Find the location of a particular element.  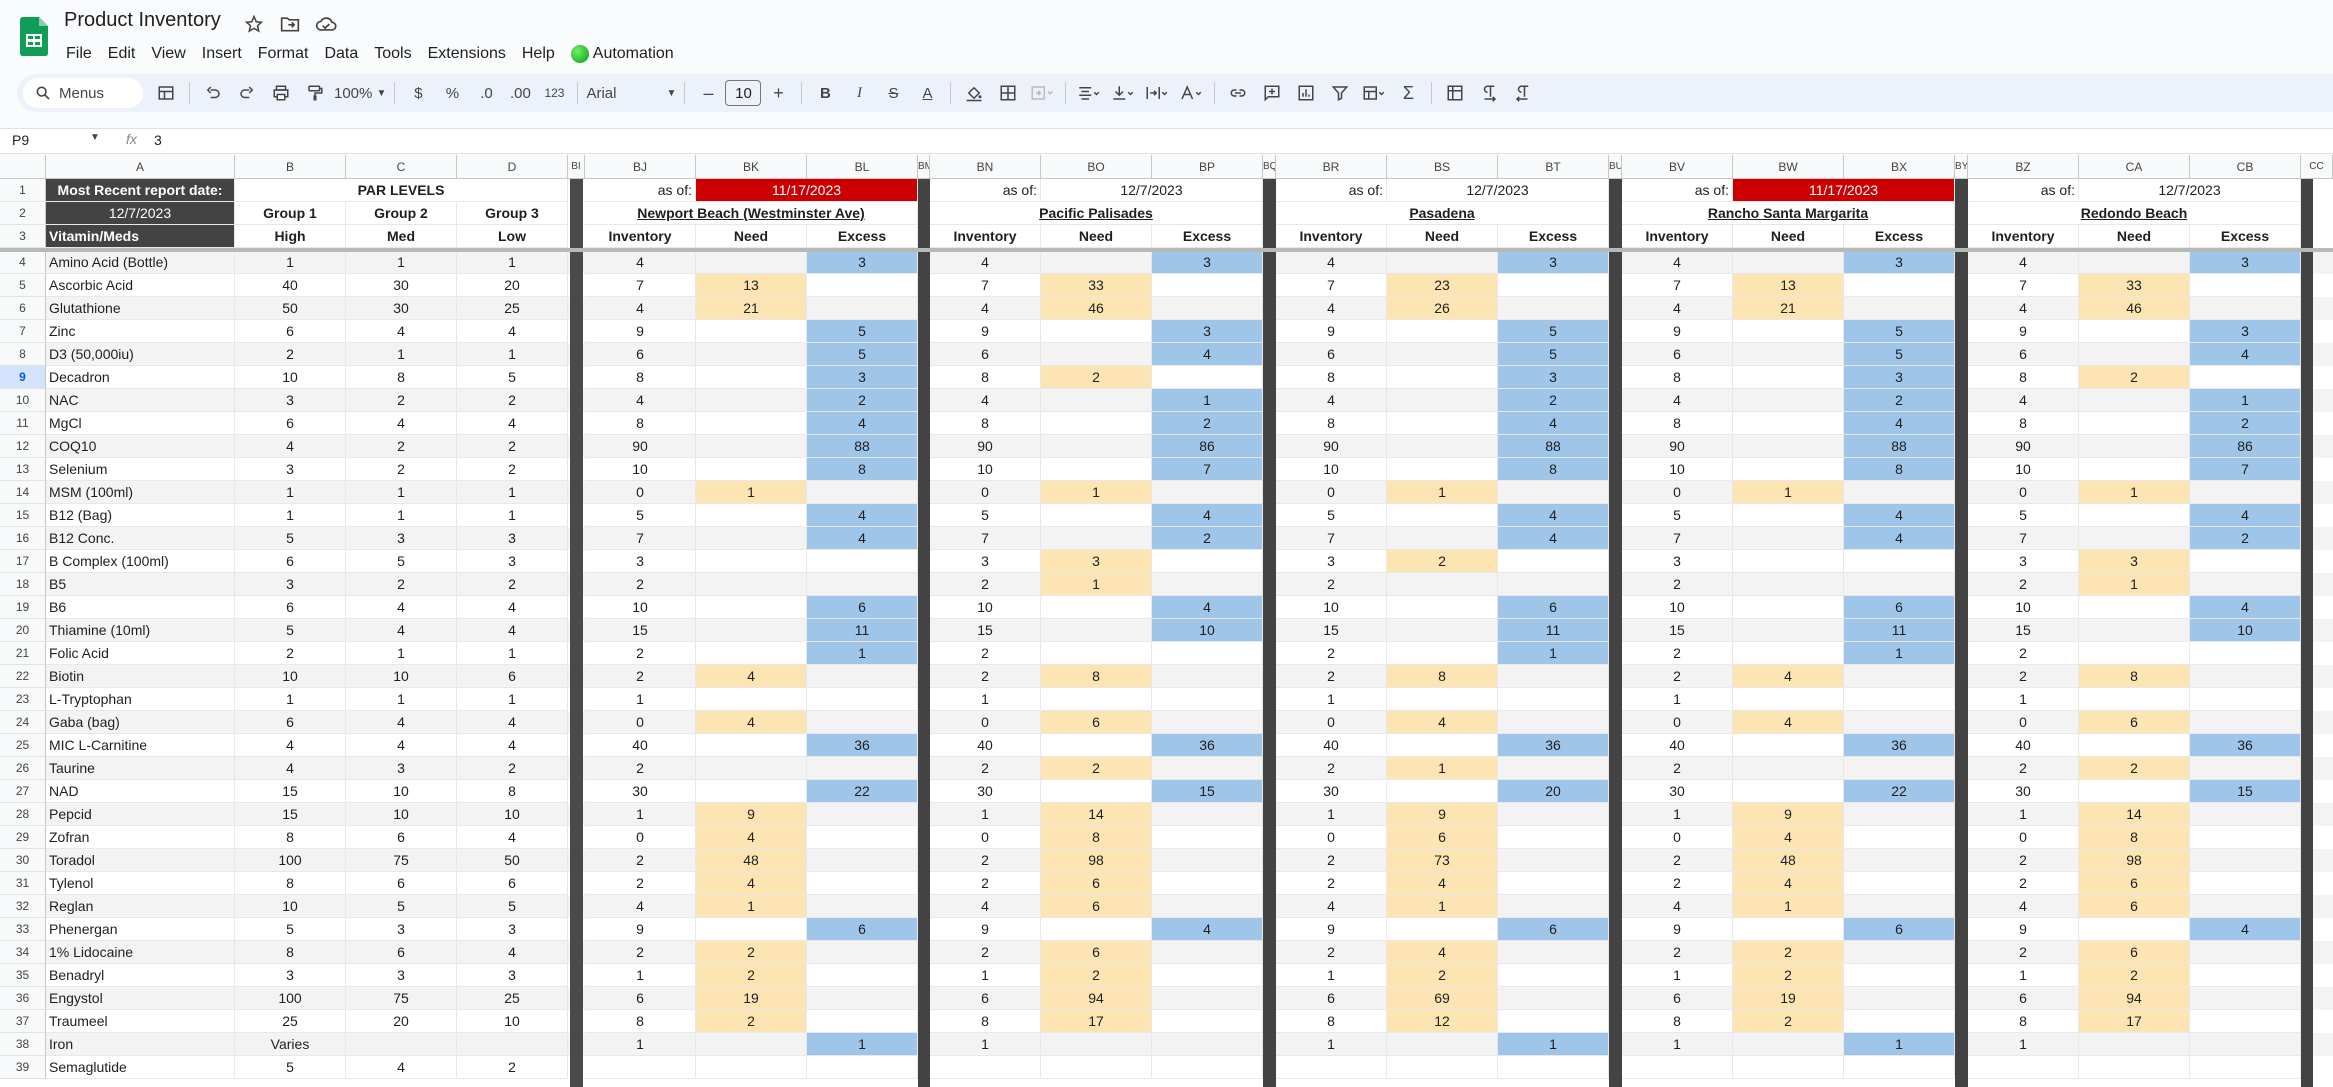

group-header: Group 1 is located at coordinates (290, 213).